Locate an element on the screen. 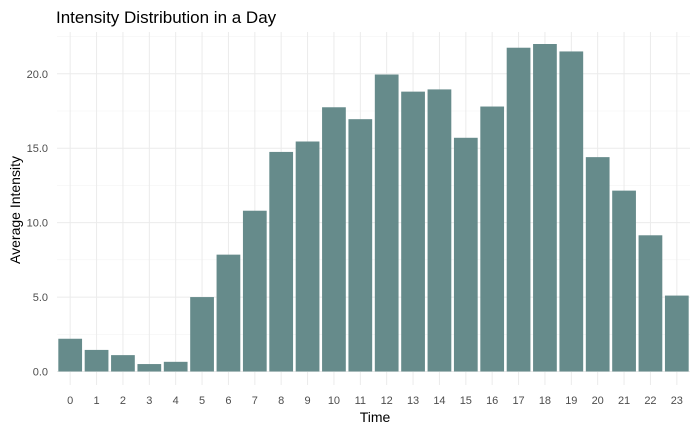  x-tick-label: 1 is located at coordinates (97, 401).